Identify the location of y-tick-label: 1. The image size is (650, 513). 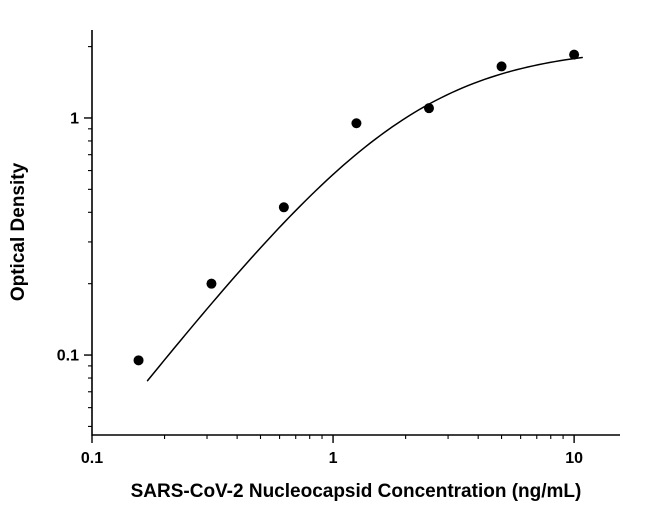
(74, 118).